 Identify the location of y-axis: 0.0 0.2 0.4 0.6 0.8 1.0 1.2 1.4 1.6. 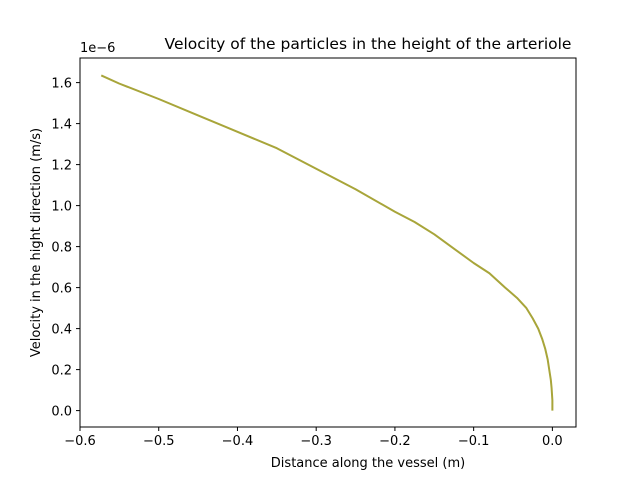
(65, 248).